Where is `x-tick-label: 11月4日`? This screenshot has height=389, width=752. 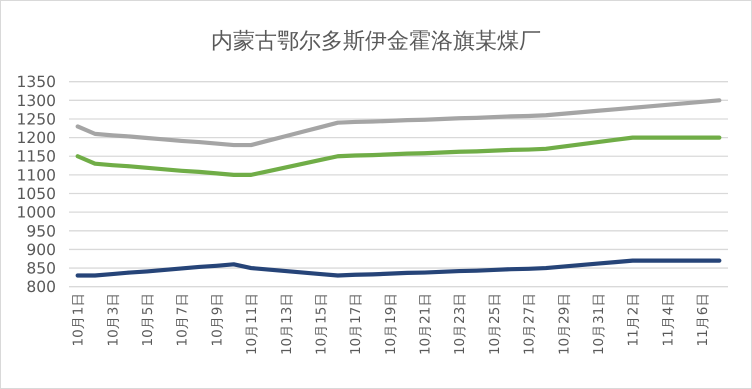 x-tick-label: 11月4日 is located at coordinates (668, 319).